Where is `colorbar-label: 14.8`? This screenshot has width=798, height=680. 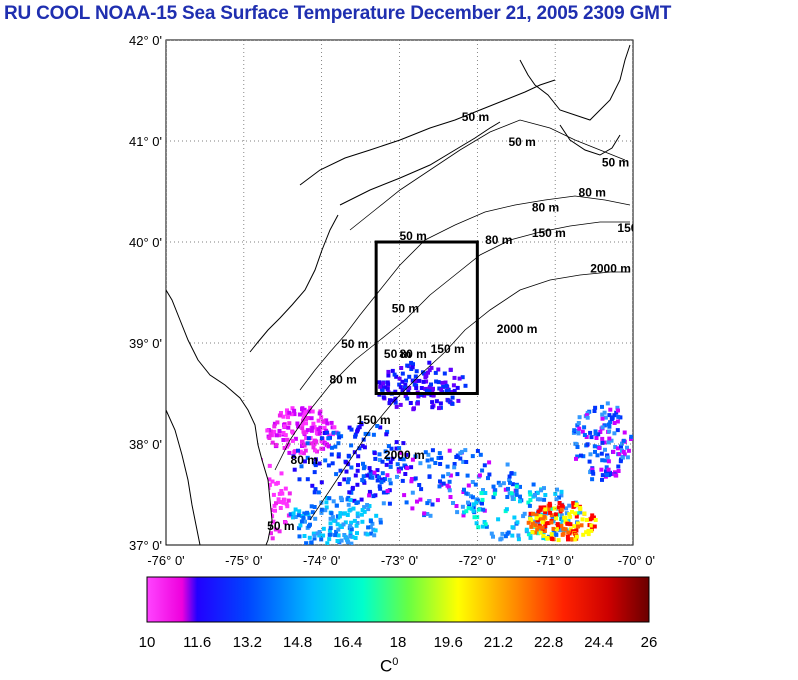 colorbar-label: 14.8 is located at coordinates (297, 642).